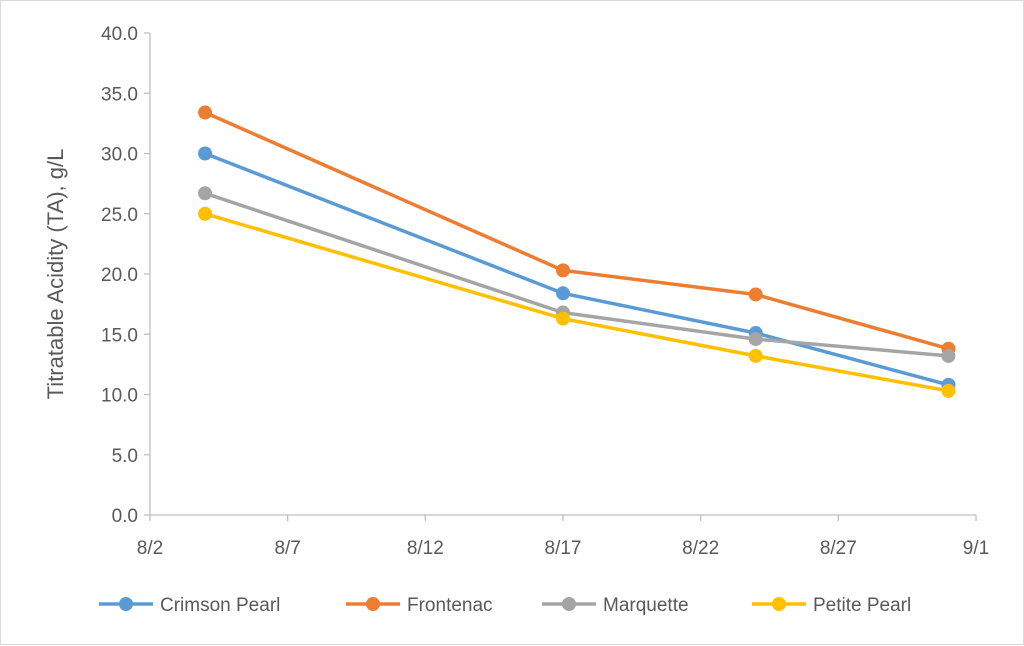 The height and width of the screenshot is (646, 1024). I want to click on y-tick-label: 25.0, so click(119, 215).